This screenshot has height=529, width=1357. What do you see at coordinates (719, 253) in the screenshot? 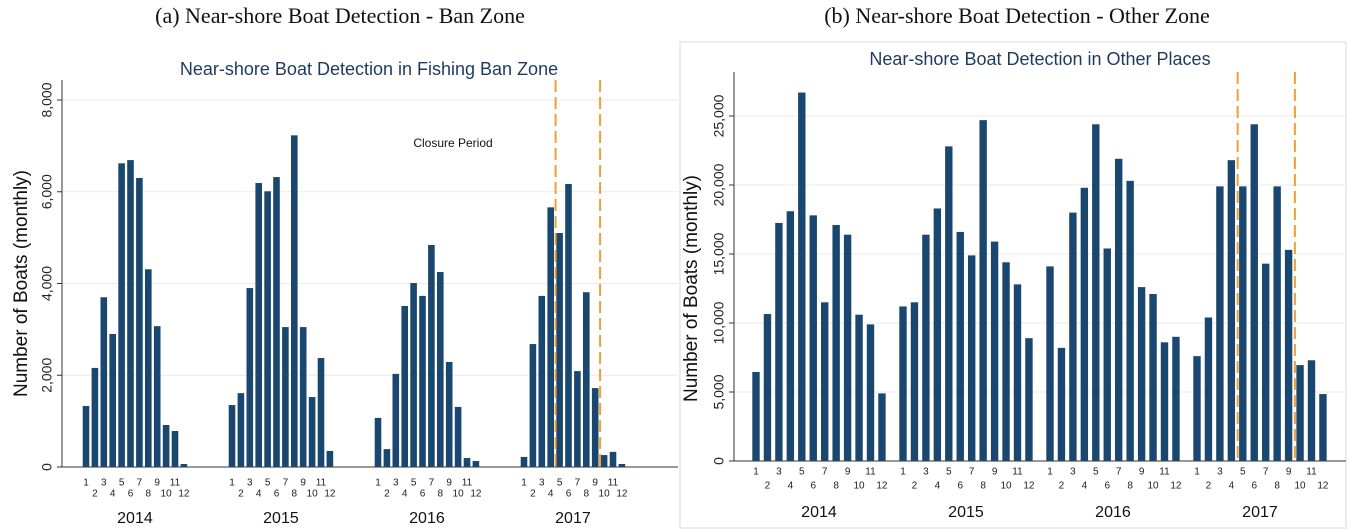
I see `y-tick-label: 15,000` at bounding box center [719, 253].